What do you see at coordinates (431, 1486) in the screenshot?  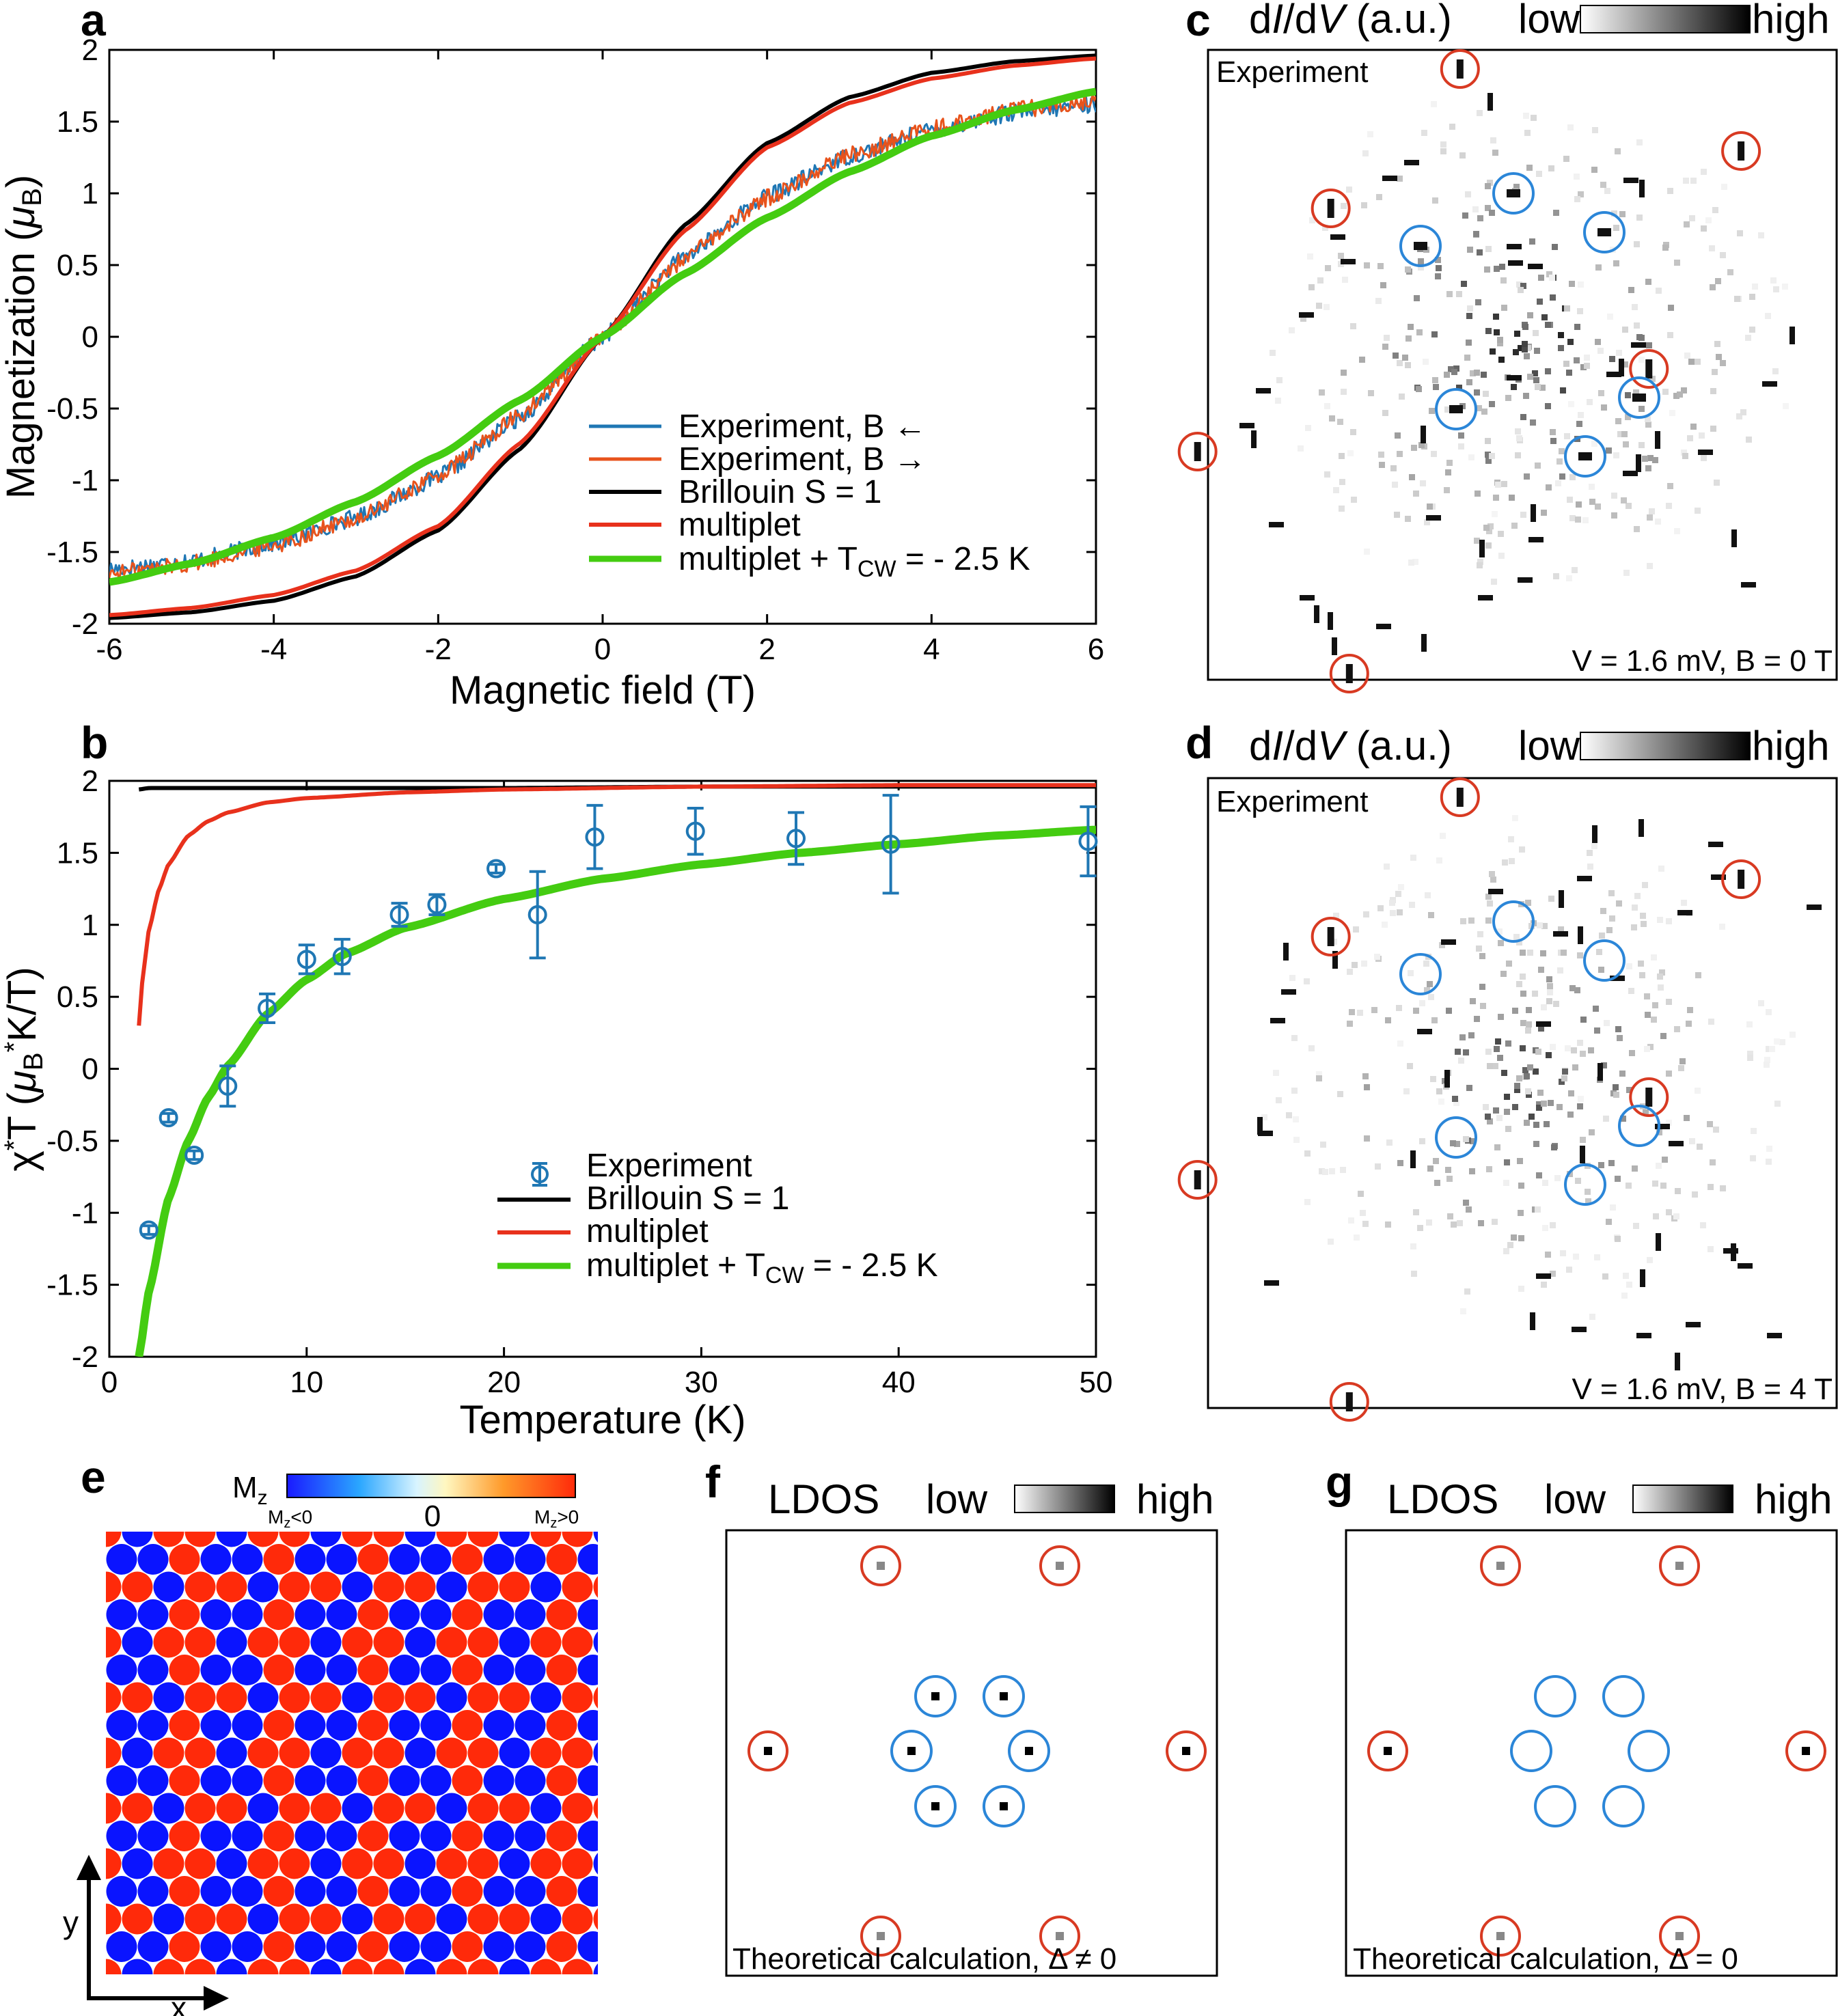 I see `colorbar-e` at bounding box center [431, 1486].